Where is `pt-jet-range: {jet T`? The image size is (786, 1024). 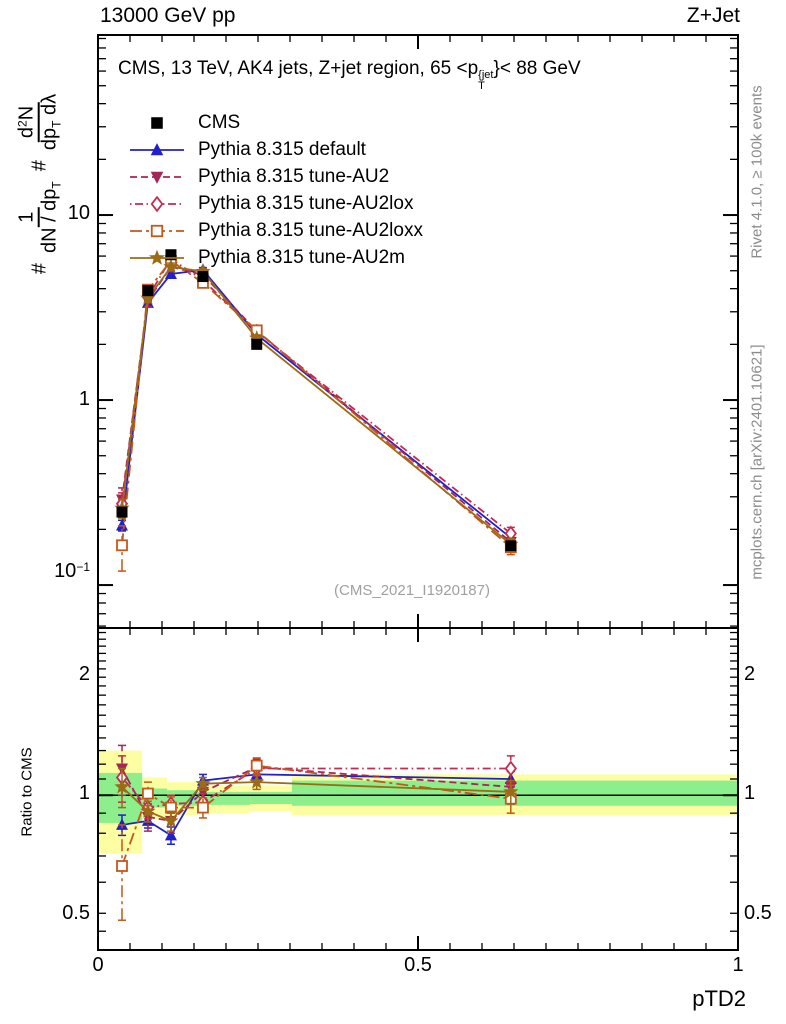
pt-jet-range: {jet T is located at coordinates (486, 80).